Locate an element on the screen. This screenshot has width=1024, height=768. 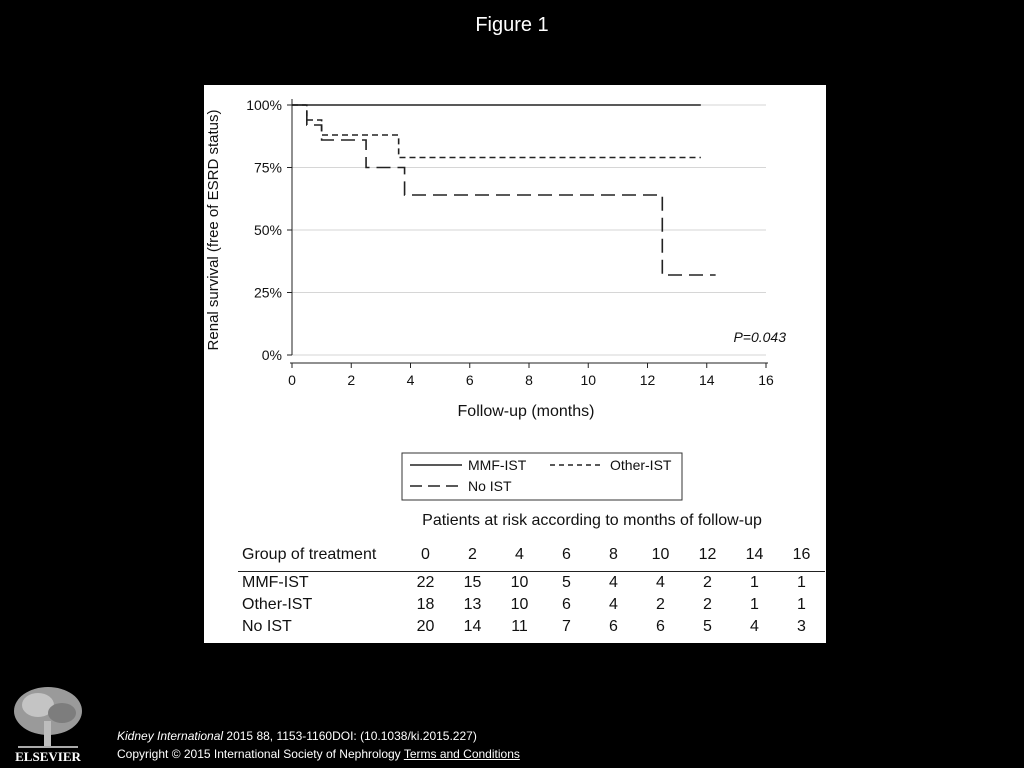
elsevier-tree-icon: ELSEVIER is located at coordinates (48, 723).